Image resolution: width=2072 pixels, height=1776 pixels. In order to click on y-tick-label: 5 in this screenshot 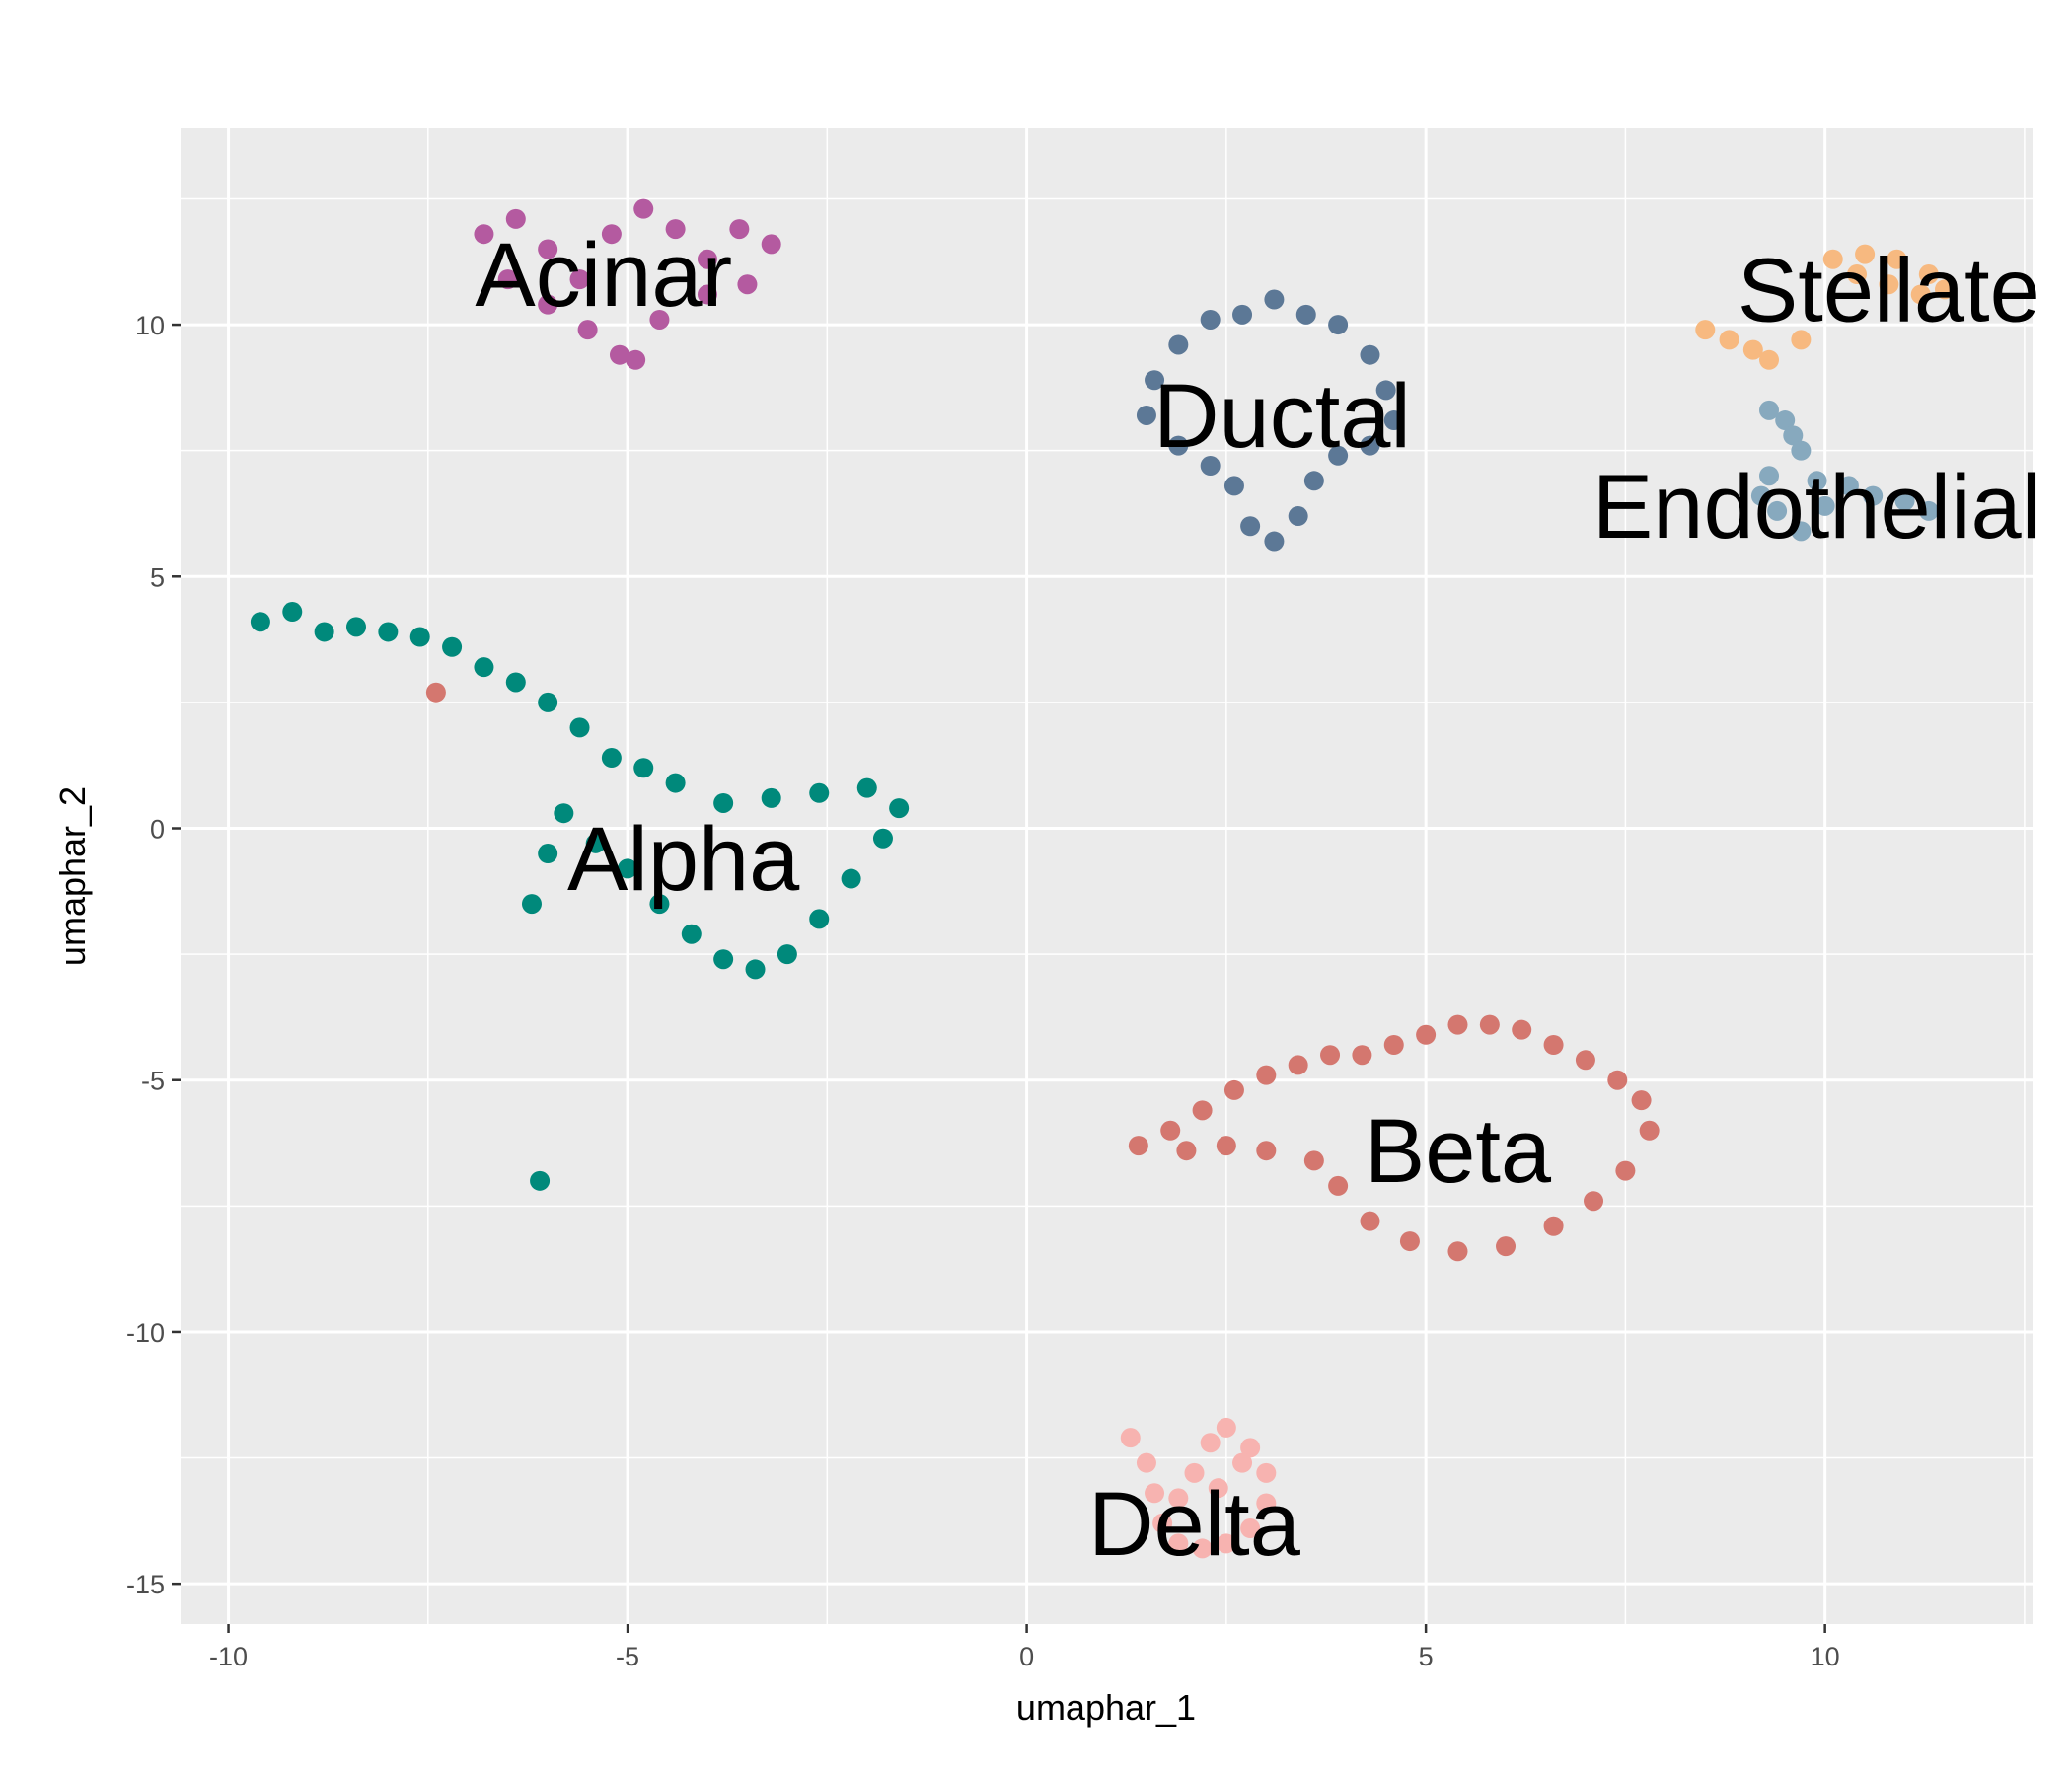, I will do `click(157, 577)`.